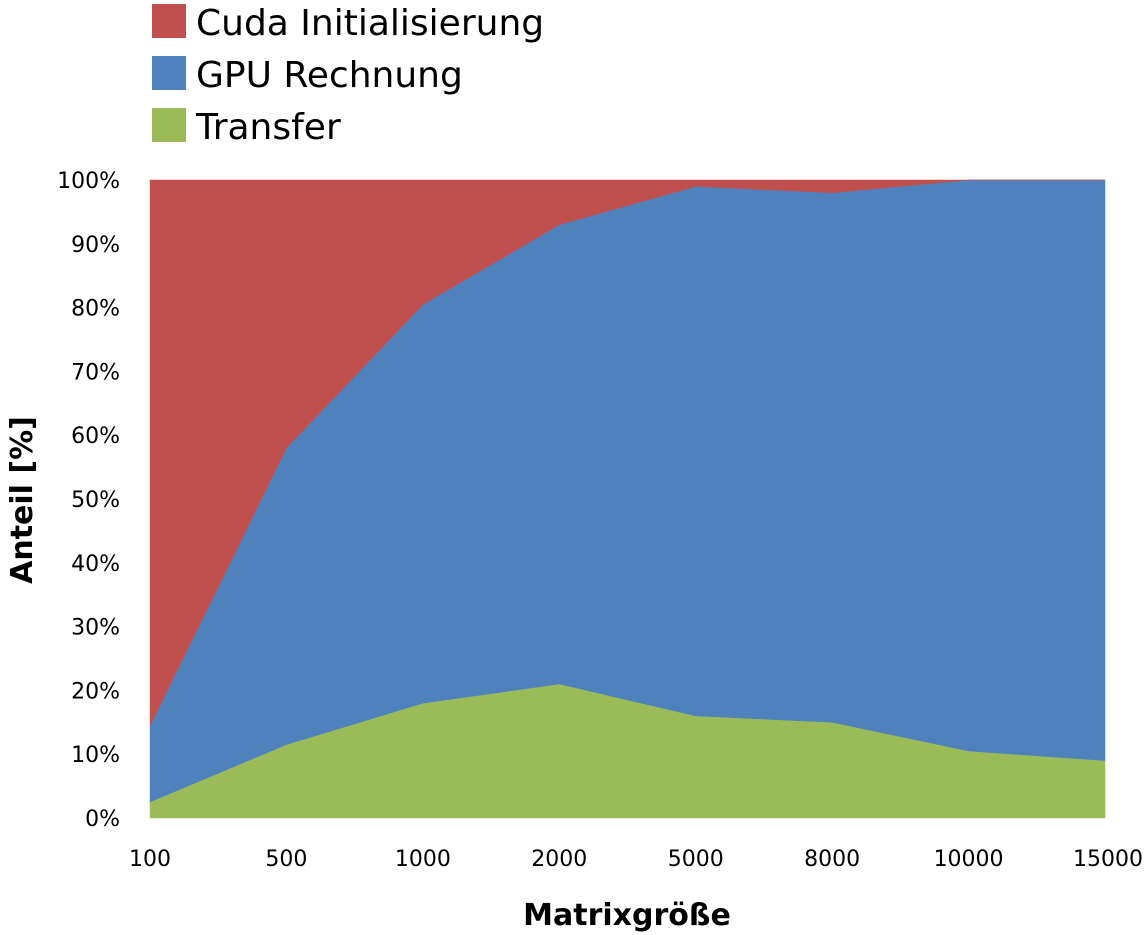 The image size is (1145, 935). What do you see at coordinates (88, 181) in the screenshot?
I see `y-tick-label: 100%` at bounding box center [88, 181].